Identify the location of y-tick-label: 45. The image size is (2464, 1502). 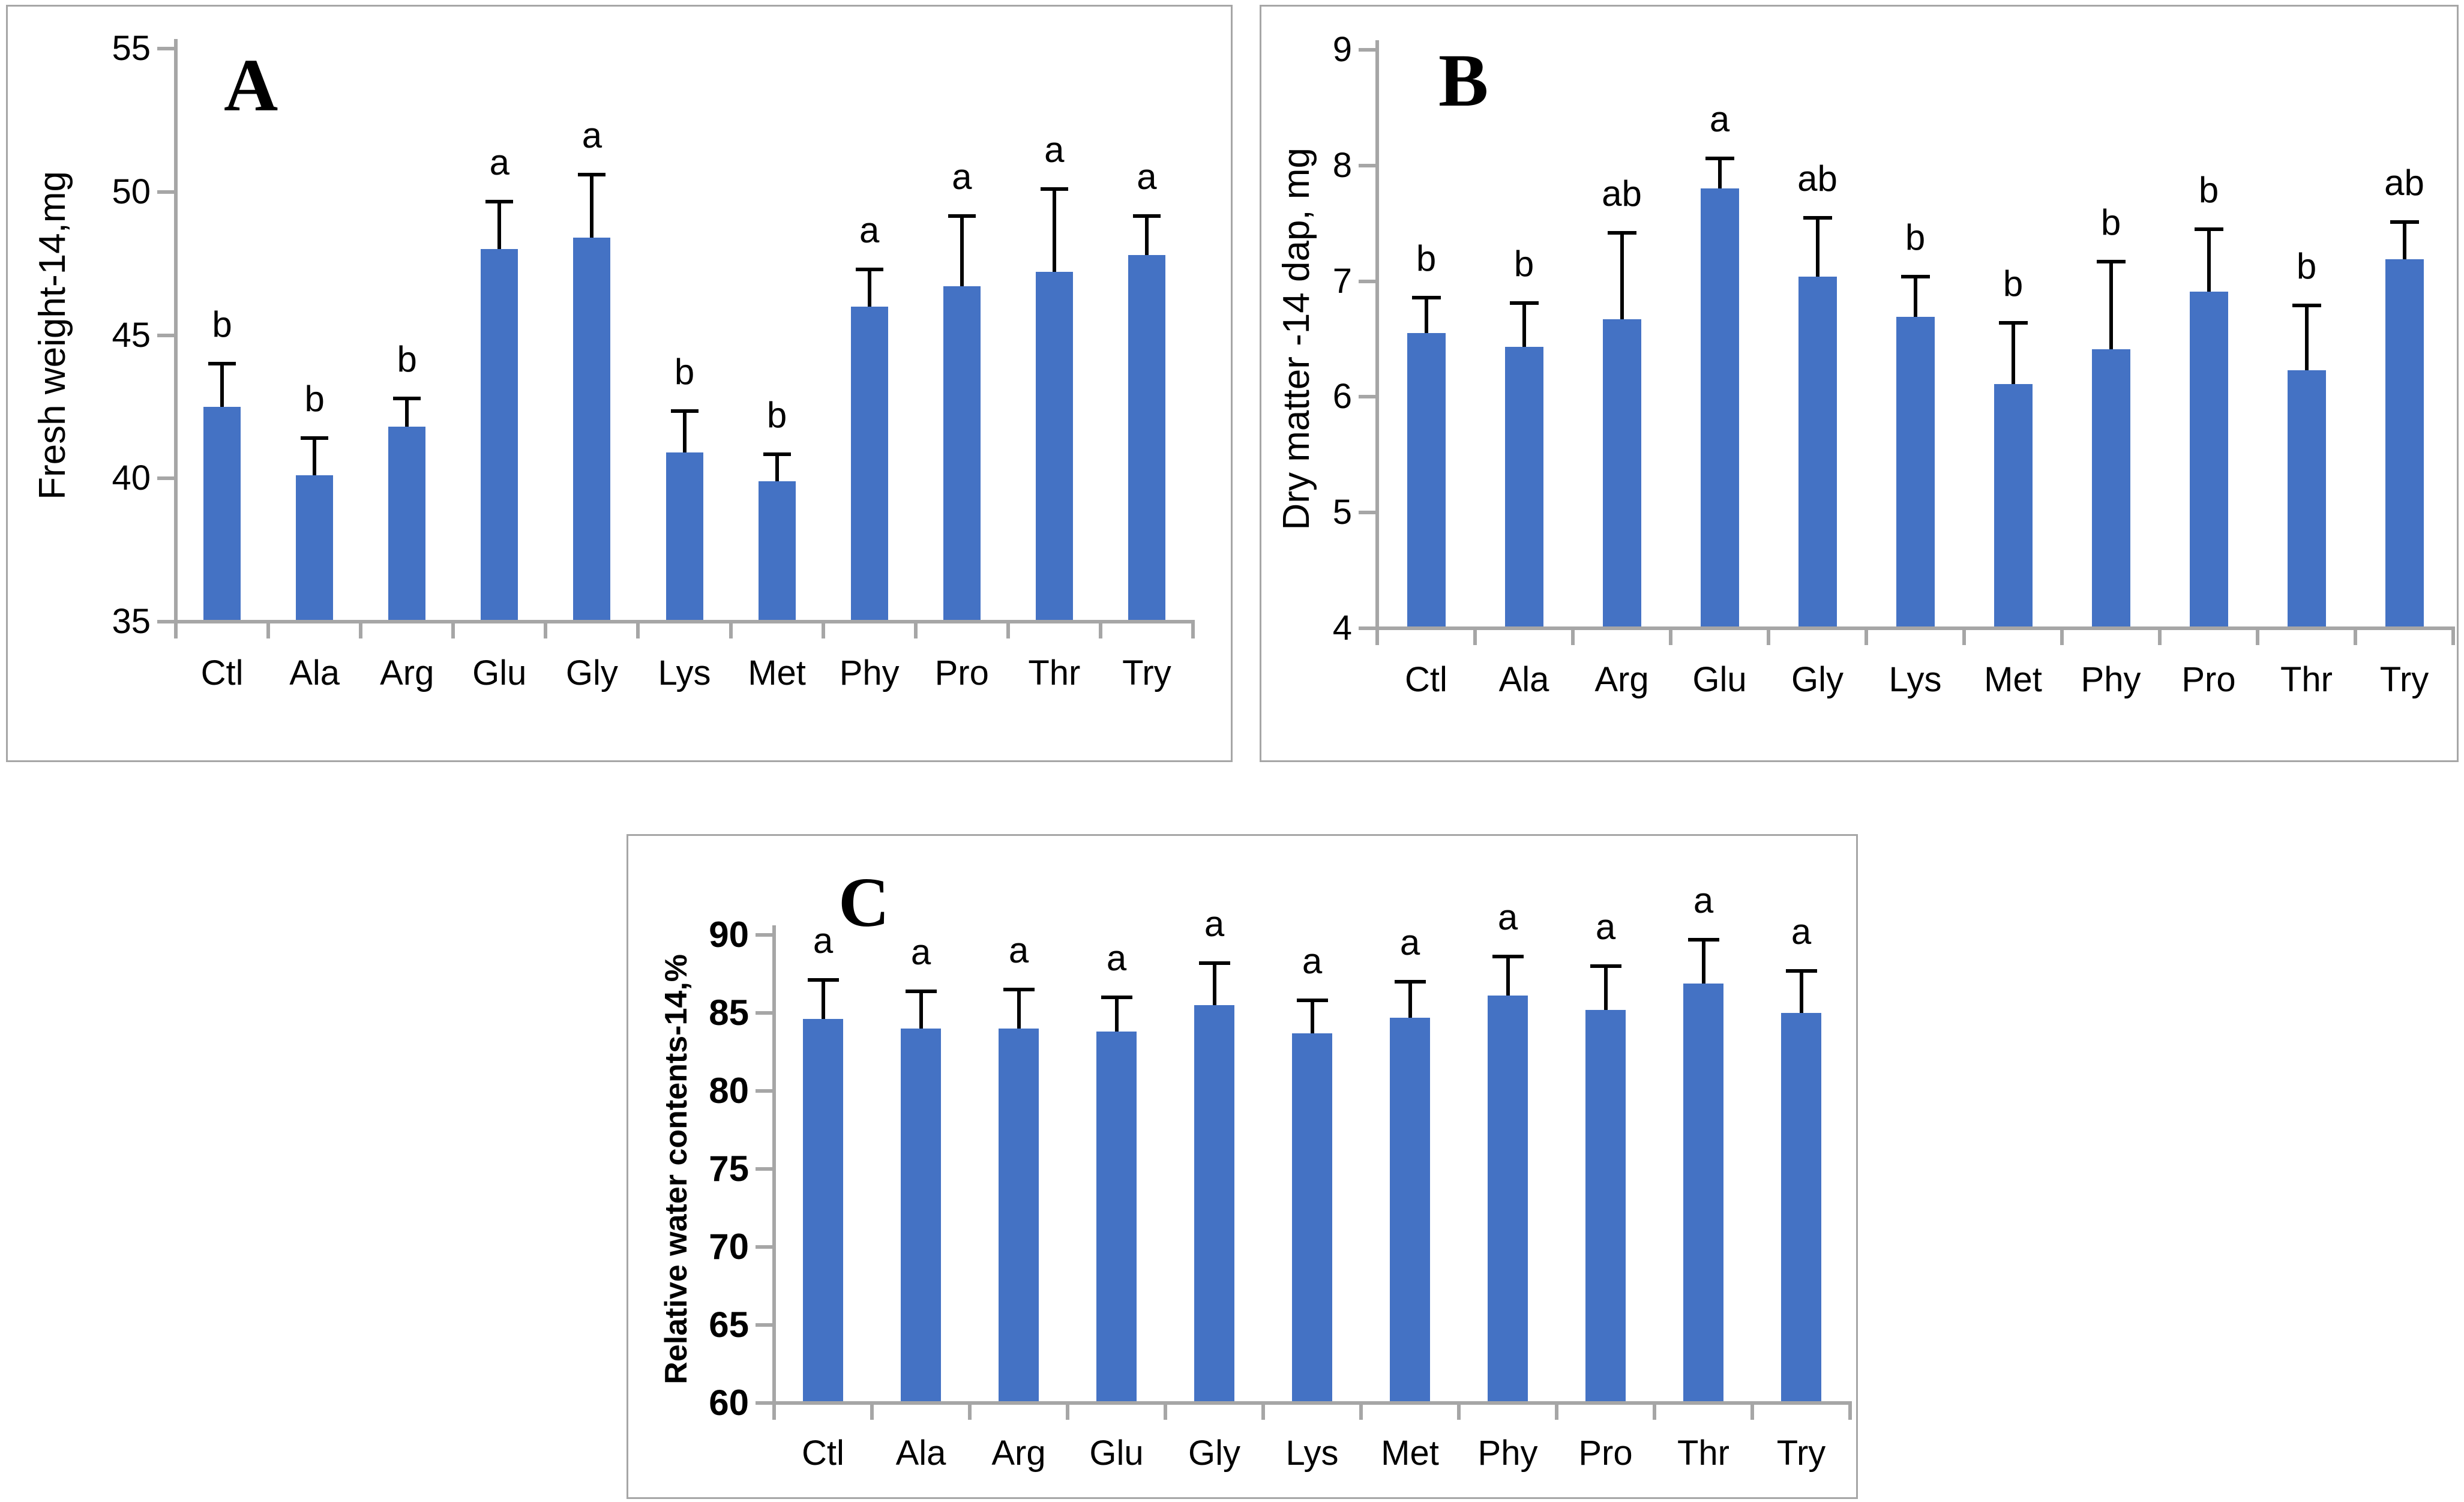
(131, 335).